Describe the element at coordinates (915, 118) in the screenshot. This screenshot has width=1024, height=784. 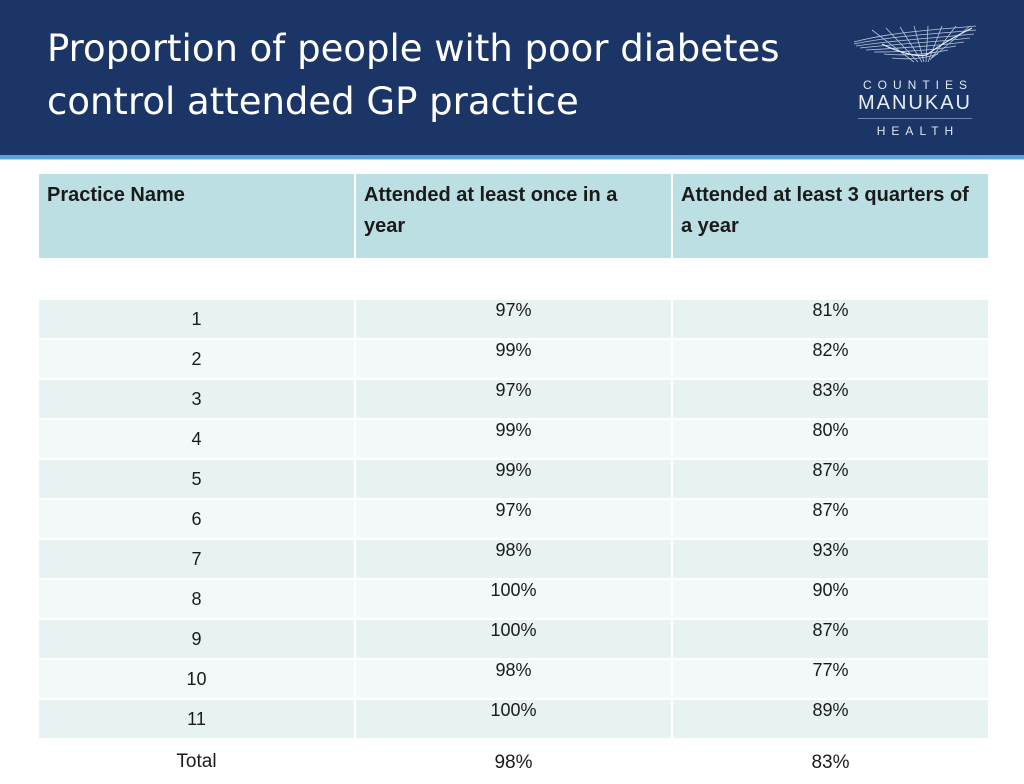
I see `logo-divider` at that location.